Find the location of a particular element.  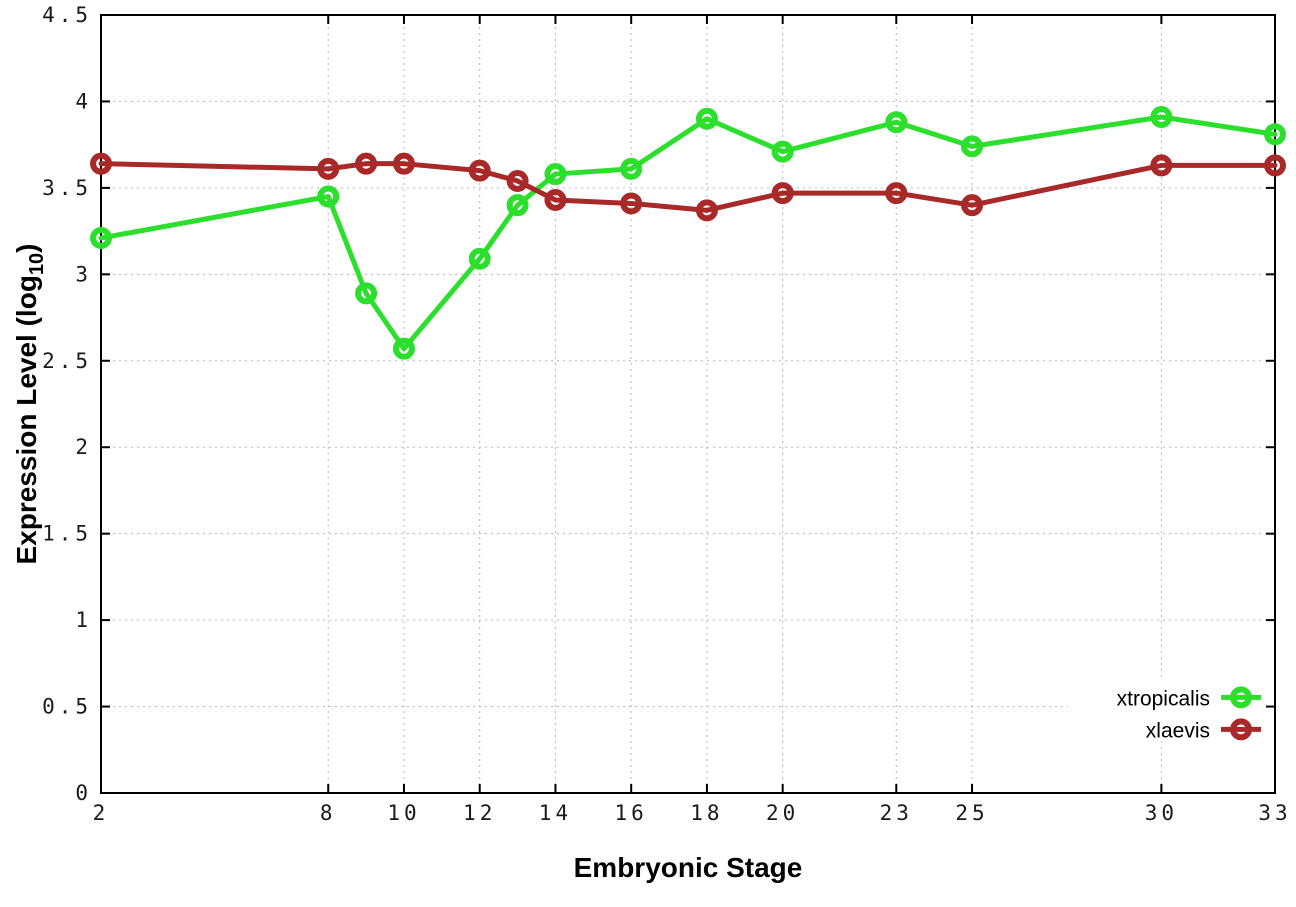

y-tick-label: 4.5 is located at coordinates (67, 15).